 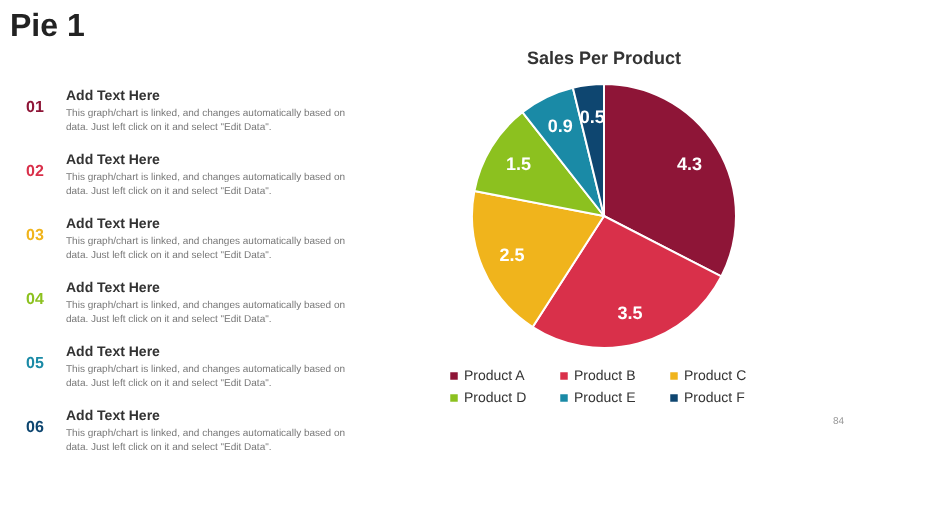 What do you see at coordinates (35, 107) in the screenshot?
I see `text: 01` at bounding box center [35, 107].